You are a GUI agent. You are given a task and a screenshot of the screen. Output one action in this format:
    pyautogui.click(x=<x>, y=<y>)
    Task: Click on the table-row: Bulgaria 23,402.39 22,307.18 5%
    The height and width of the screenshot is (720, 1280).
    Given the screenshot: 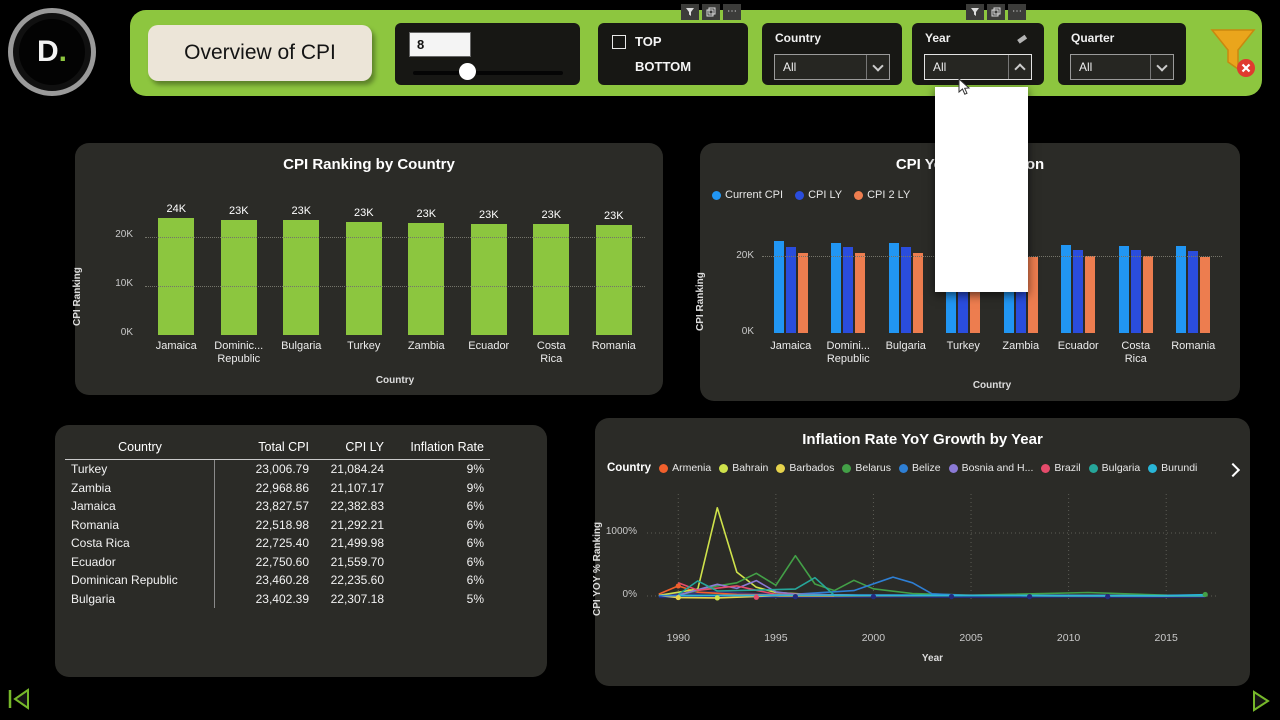 What is the action you would take?
    pyautogui.click(x=277, y=598)
    